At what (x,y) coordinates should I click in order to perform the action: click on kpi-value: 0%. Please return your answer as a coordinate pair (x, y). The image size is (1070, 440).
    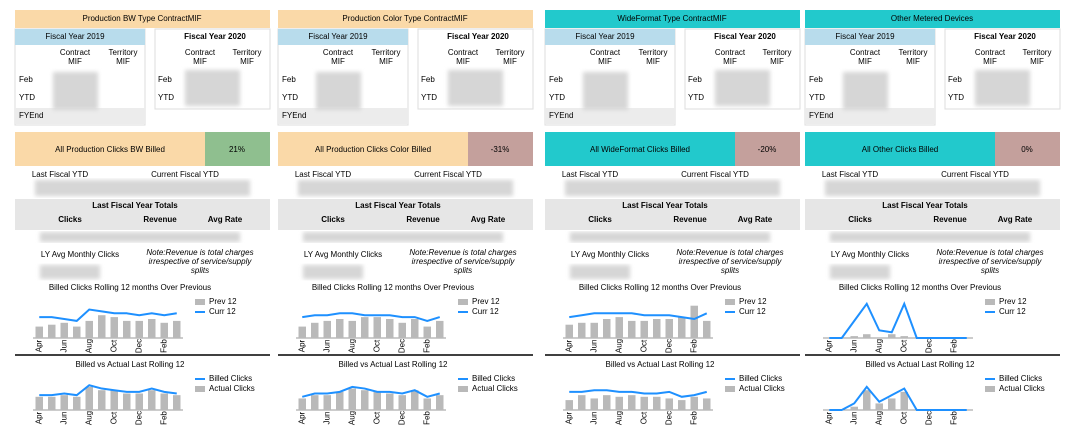
    Looking at the image, I should click on (1027, 149).